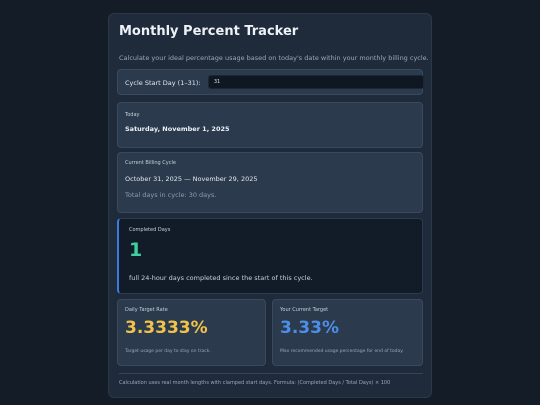  I want to click on completed-days-label: Completed Days, so click(150, 230).